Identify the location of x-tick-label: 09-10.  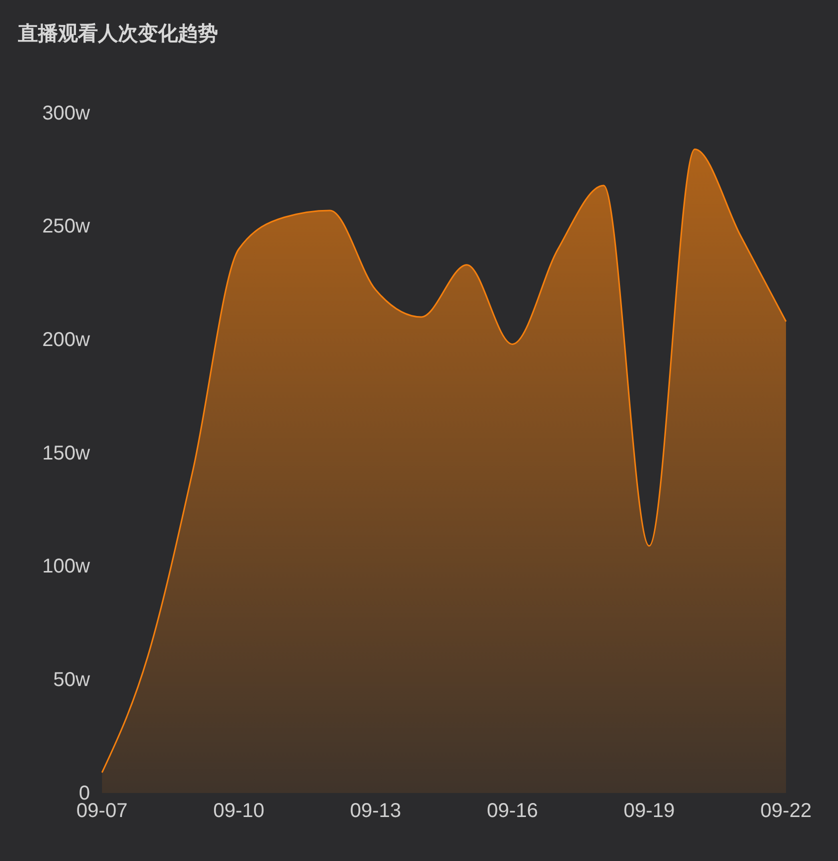
(238, 811).